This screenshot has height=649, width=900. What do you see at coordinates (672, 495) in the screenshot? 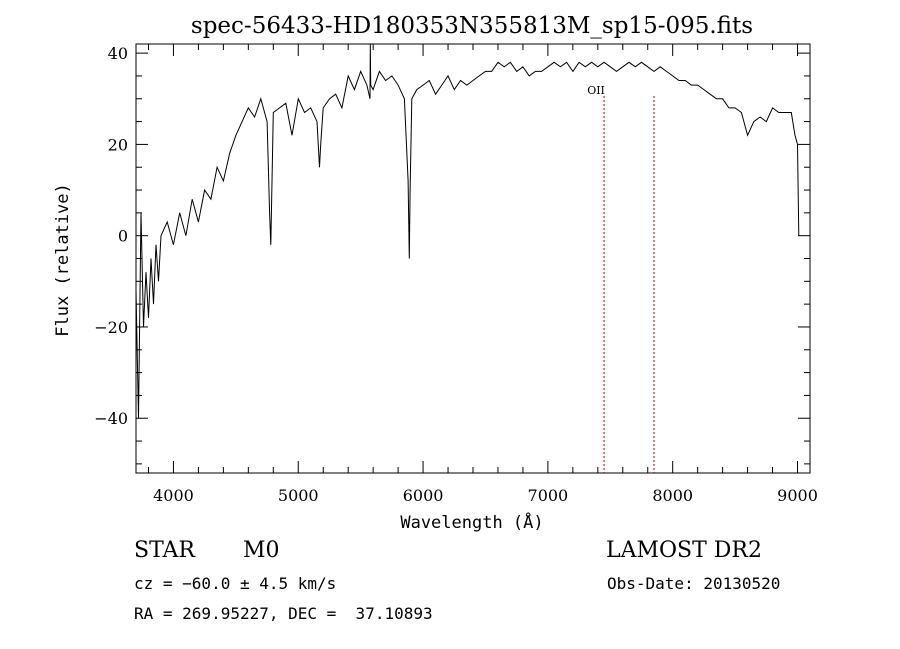
I see `x-tick-label: 8000` at bounding box center [672, 495].